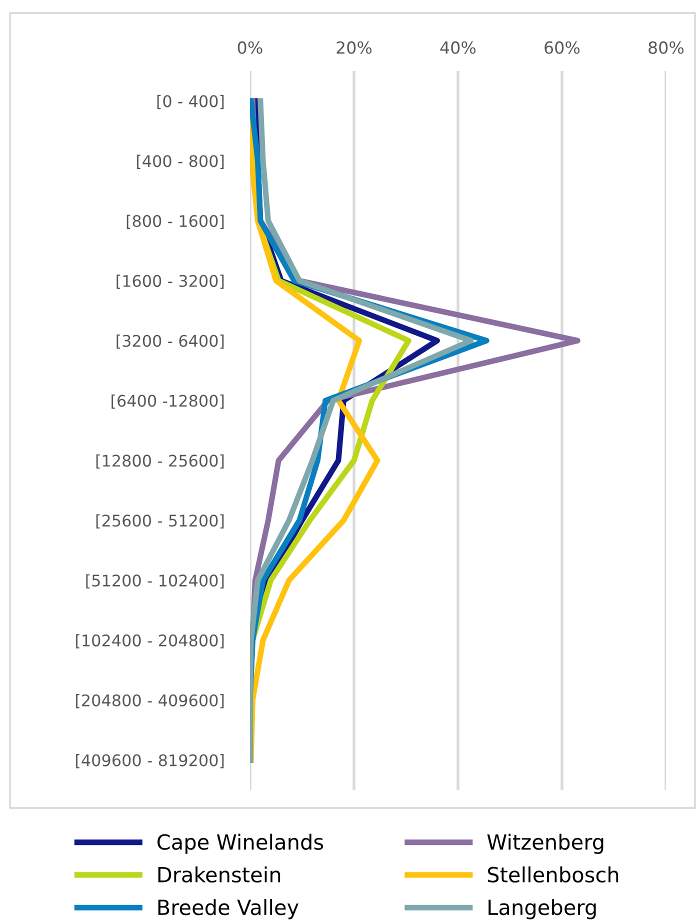 The width and height of the screenshot is (697, 924). What do you see at coordinates (228, 909) in the screenshot?
I see `legend-label: Breede Valley` at bounding box center [228, 909].